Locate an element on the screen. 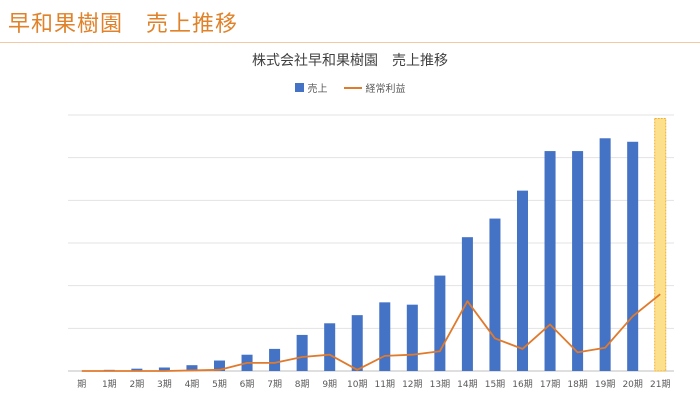  x-tick-label: 10期 is located at coordinates (357, 384).